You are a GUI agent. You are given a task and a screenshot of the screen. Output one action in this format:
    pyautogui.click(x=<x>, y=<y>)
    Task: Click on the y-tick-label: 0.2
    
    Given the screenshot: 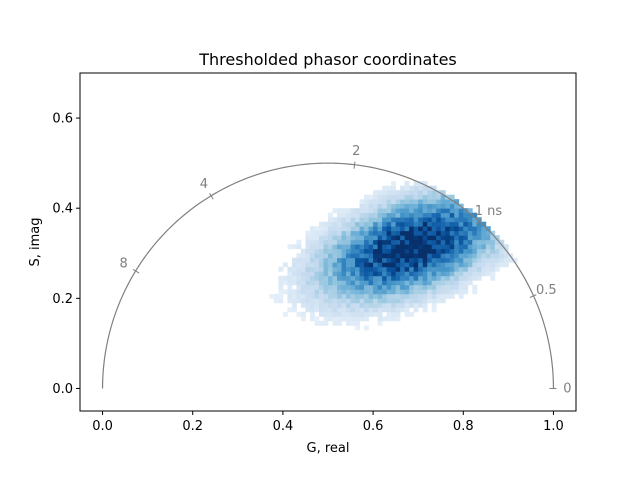 What is the action you would take?
    pyautogui.click(x=62, y=299)
    